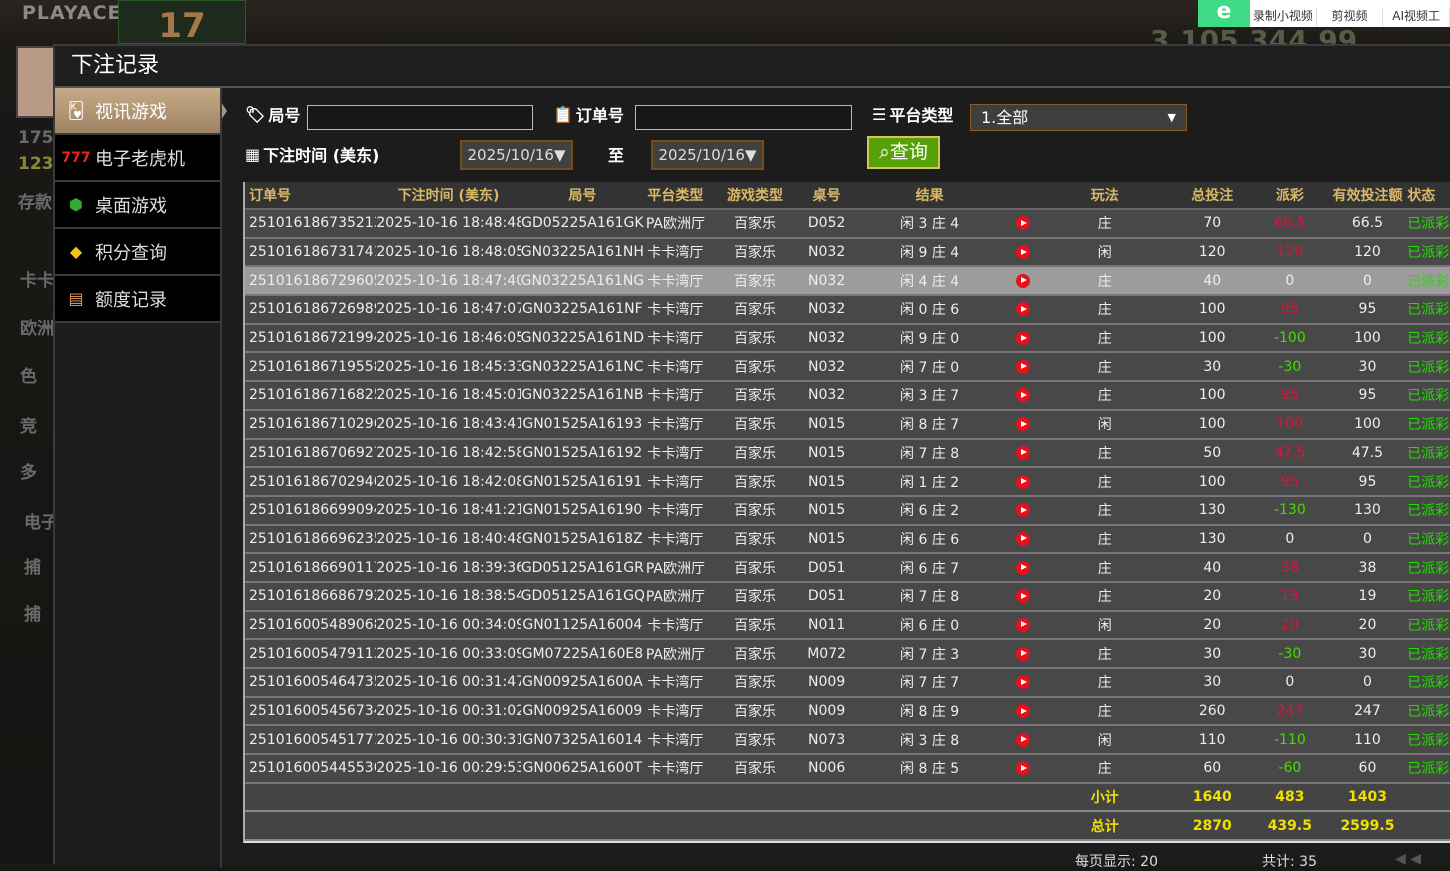  Describe the element at coordinates (1408, 859) in the screenshot. I see `pagination-prev-icon: ◀ ◀` at that location.